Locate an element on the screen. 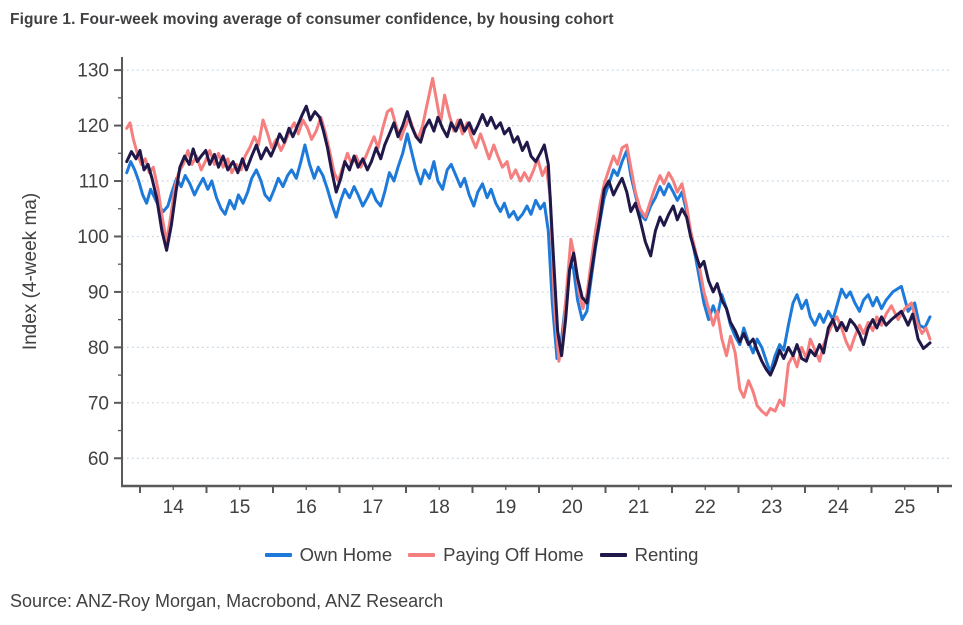 Image resolution: width=963 pixels, height=625 pixels. legend-item-own-home: Own Home is located at coordinates (328, 555).